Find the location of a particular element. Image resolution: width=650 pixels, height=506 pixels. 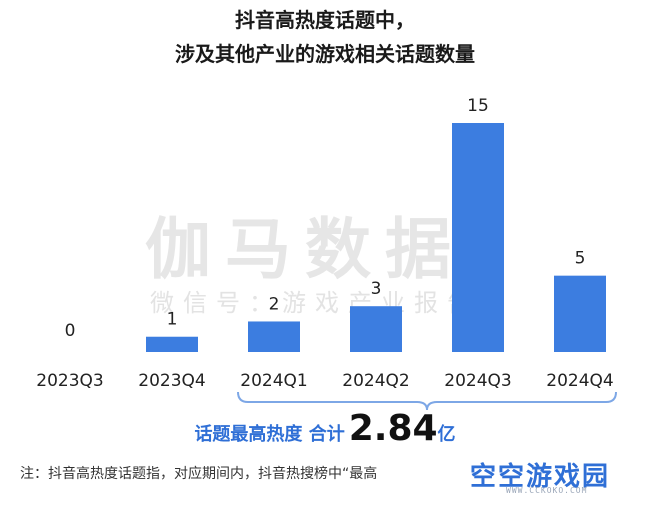

tick-label-2024Q1: 2024Q1 is located at coordinates (273, 381).